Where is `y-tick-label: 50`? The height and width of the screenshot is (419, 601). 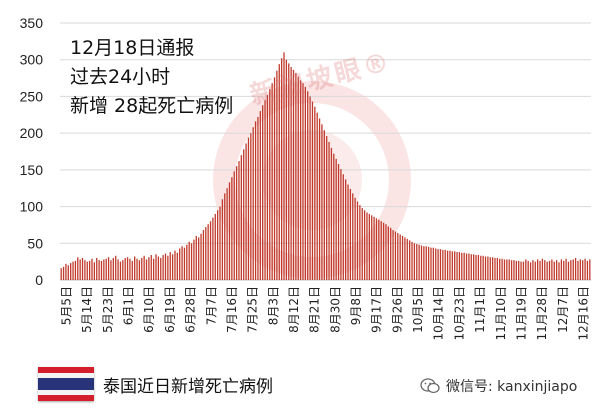 y-tick-label: 50 is located at coordinates (35, 243).